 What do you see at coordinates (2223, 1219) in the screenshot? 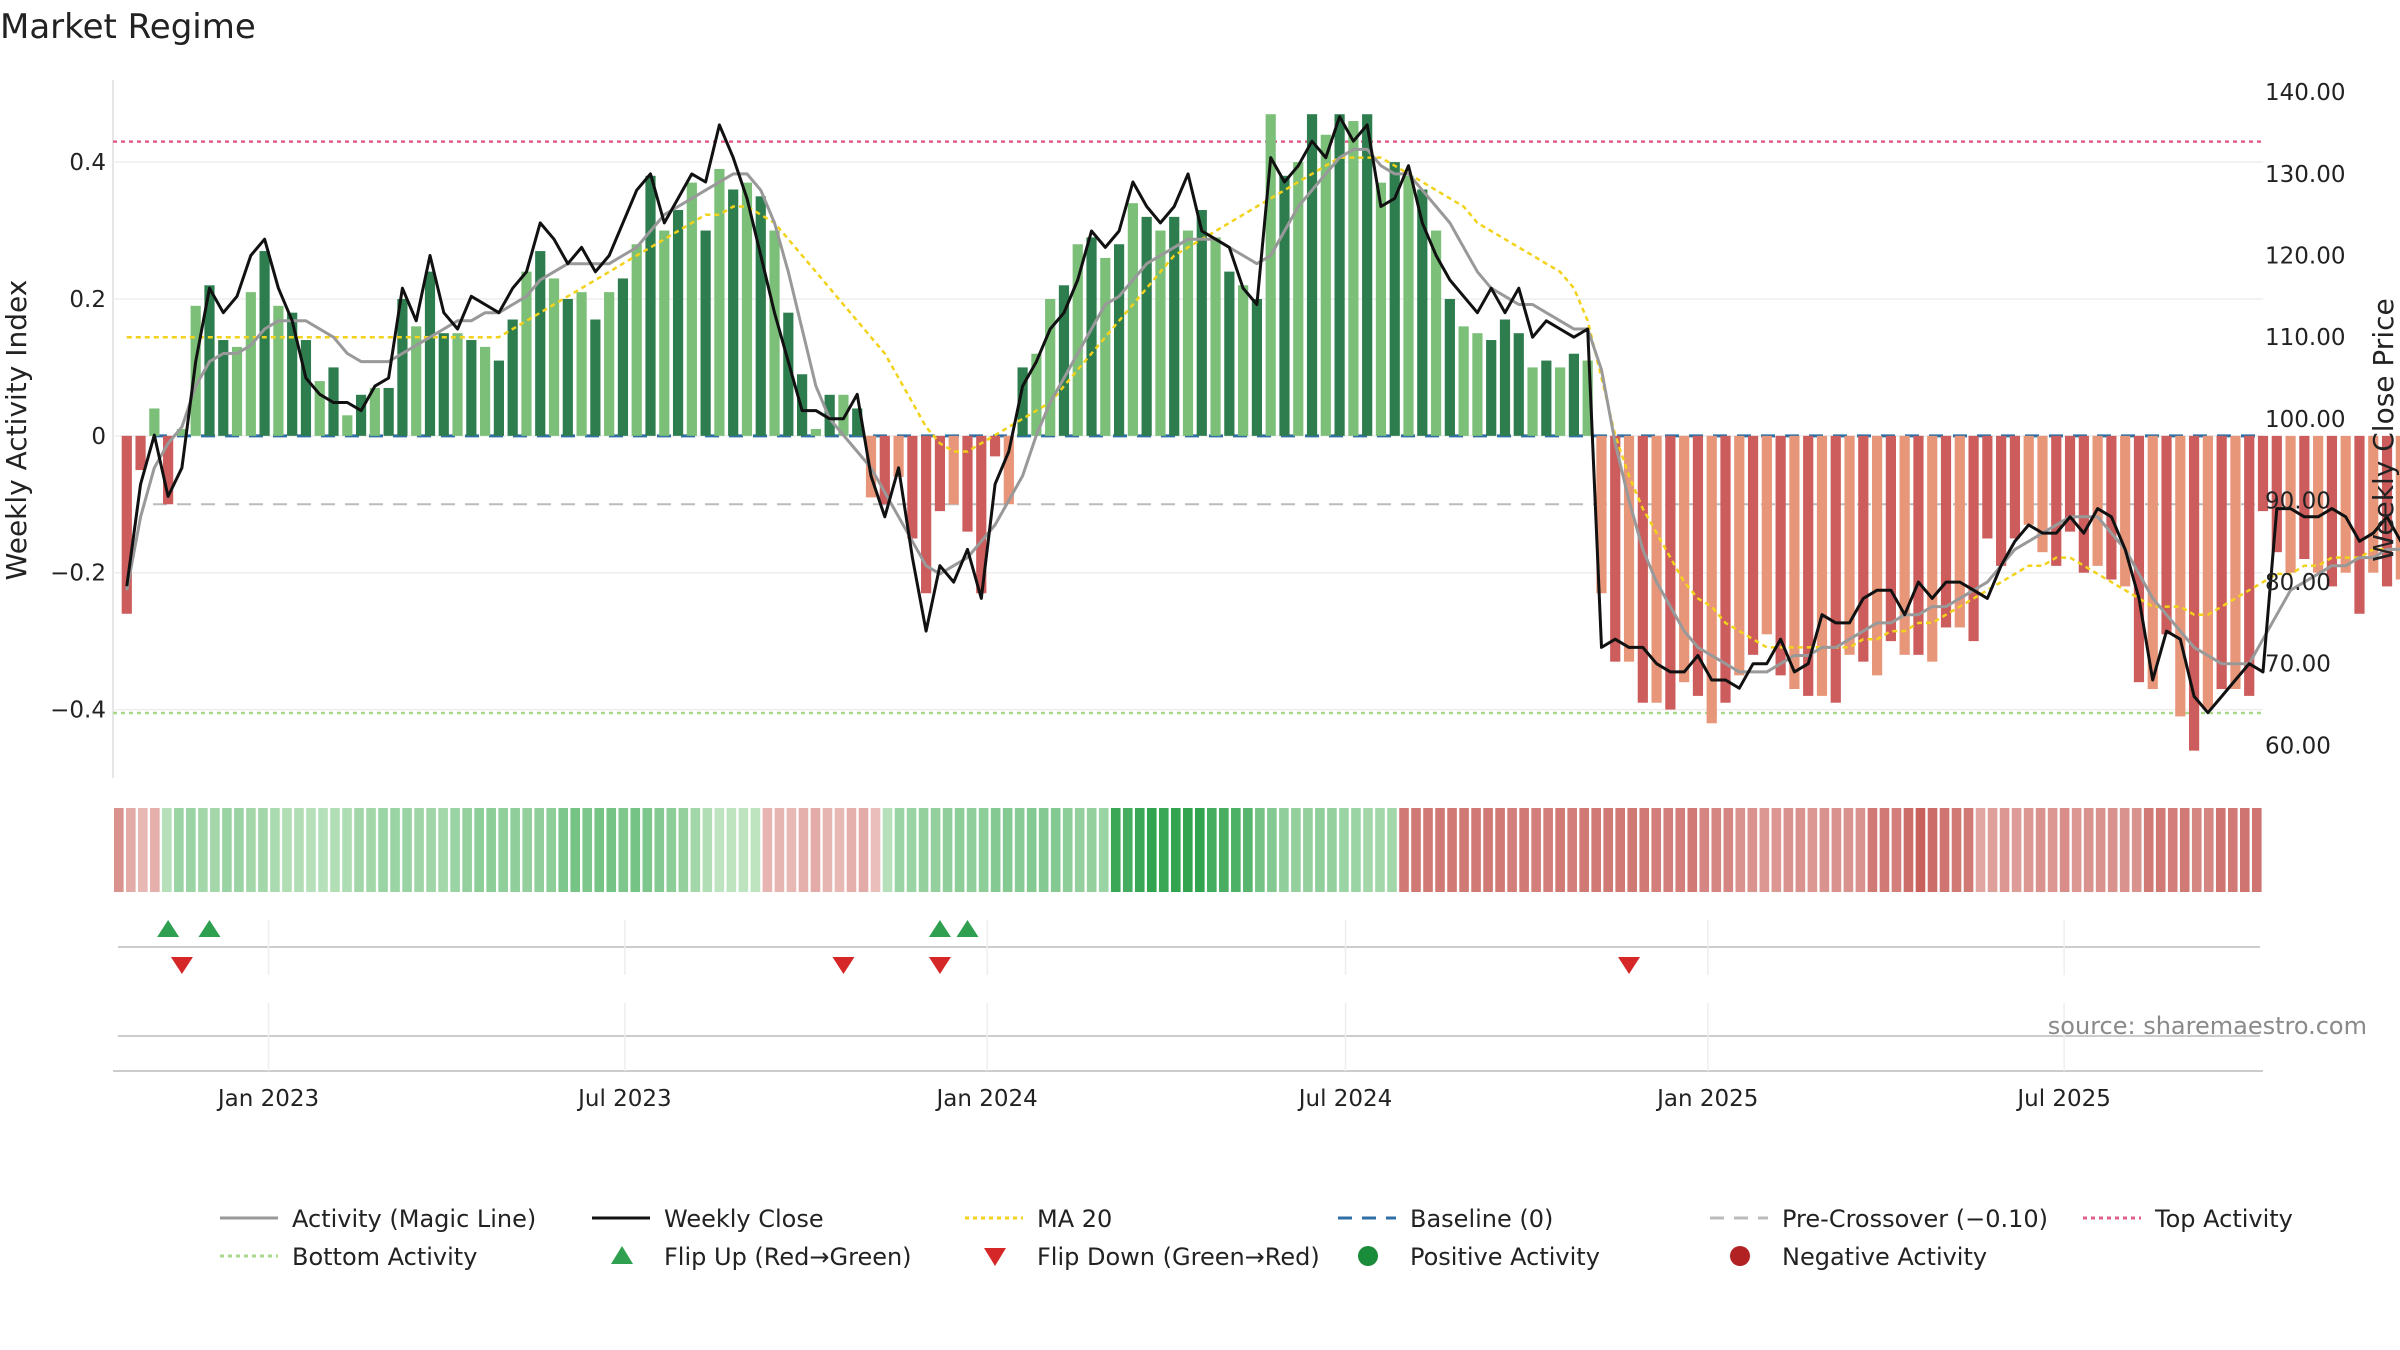
I see `legend-label: Top Activity` at bounding box center [2223, 1219].